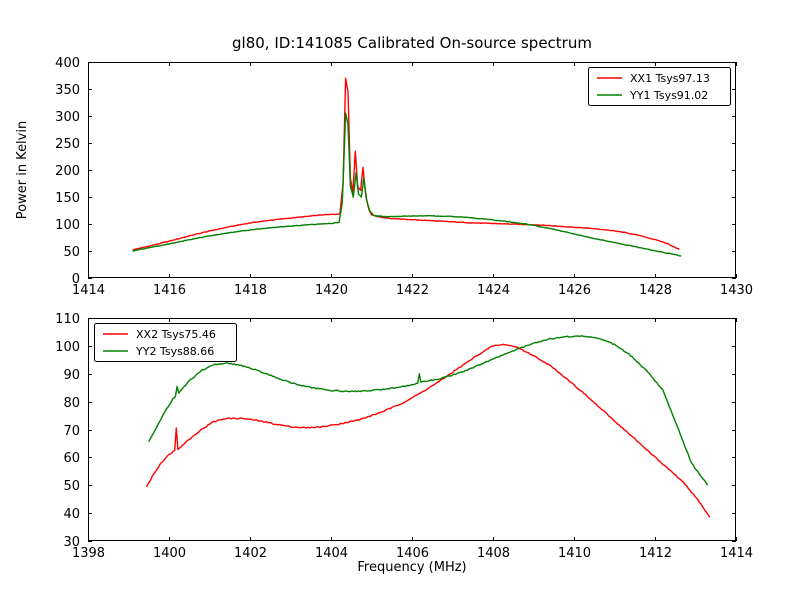 This screenshot has height=600, width=800. Describe the element at coordinates (71, 375) in the screenshot. I see `y-tick-label: 90` at that location.